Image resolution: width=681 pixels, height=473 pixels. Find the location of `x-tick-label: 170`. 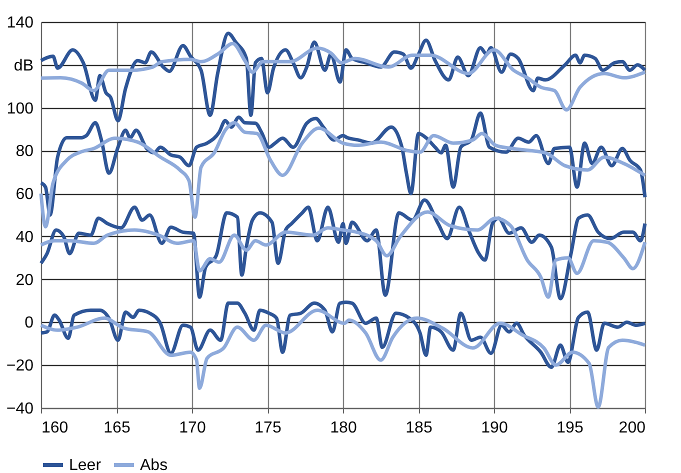

x-tick-label: 170 is located at coordinates (192, 428).